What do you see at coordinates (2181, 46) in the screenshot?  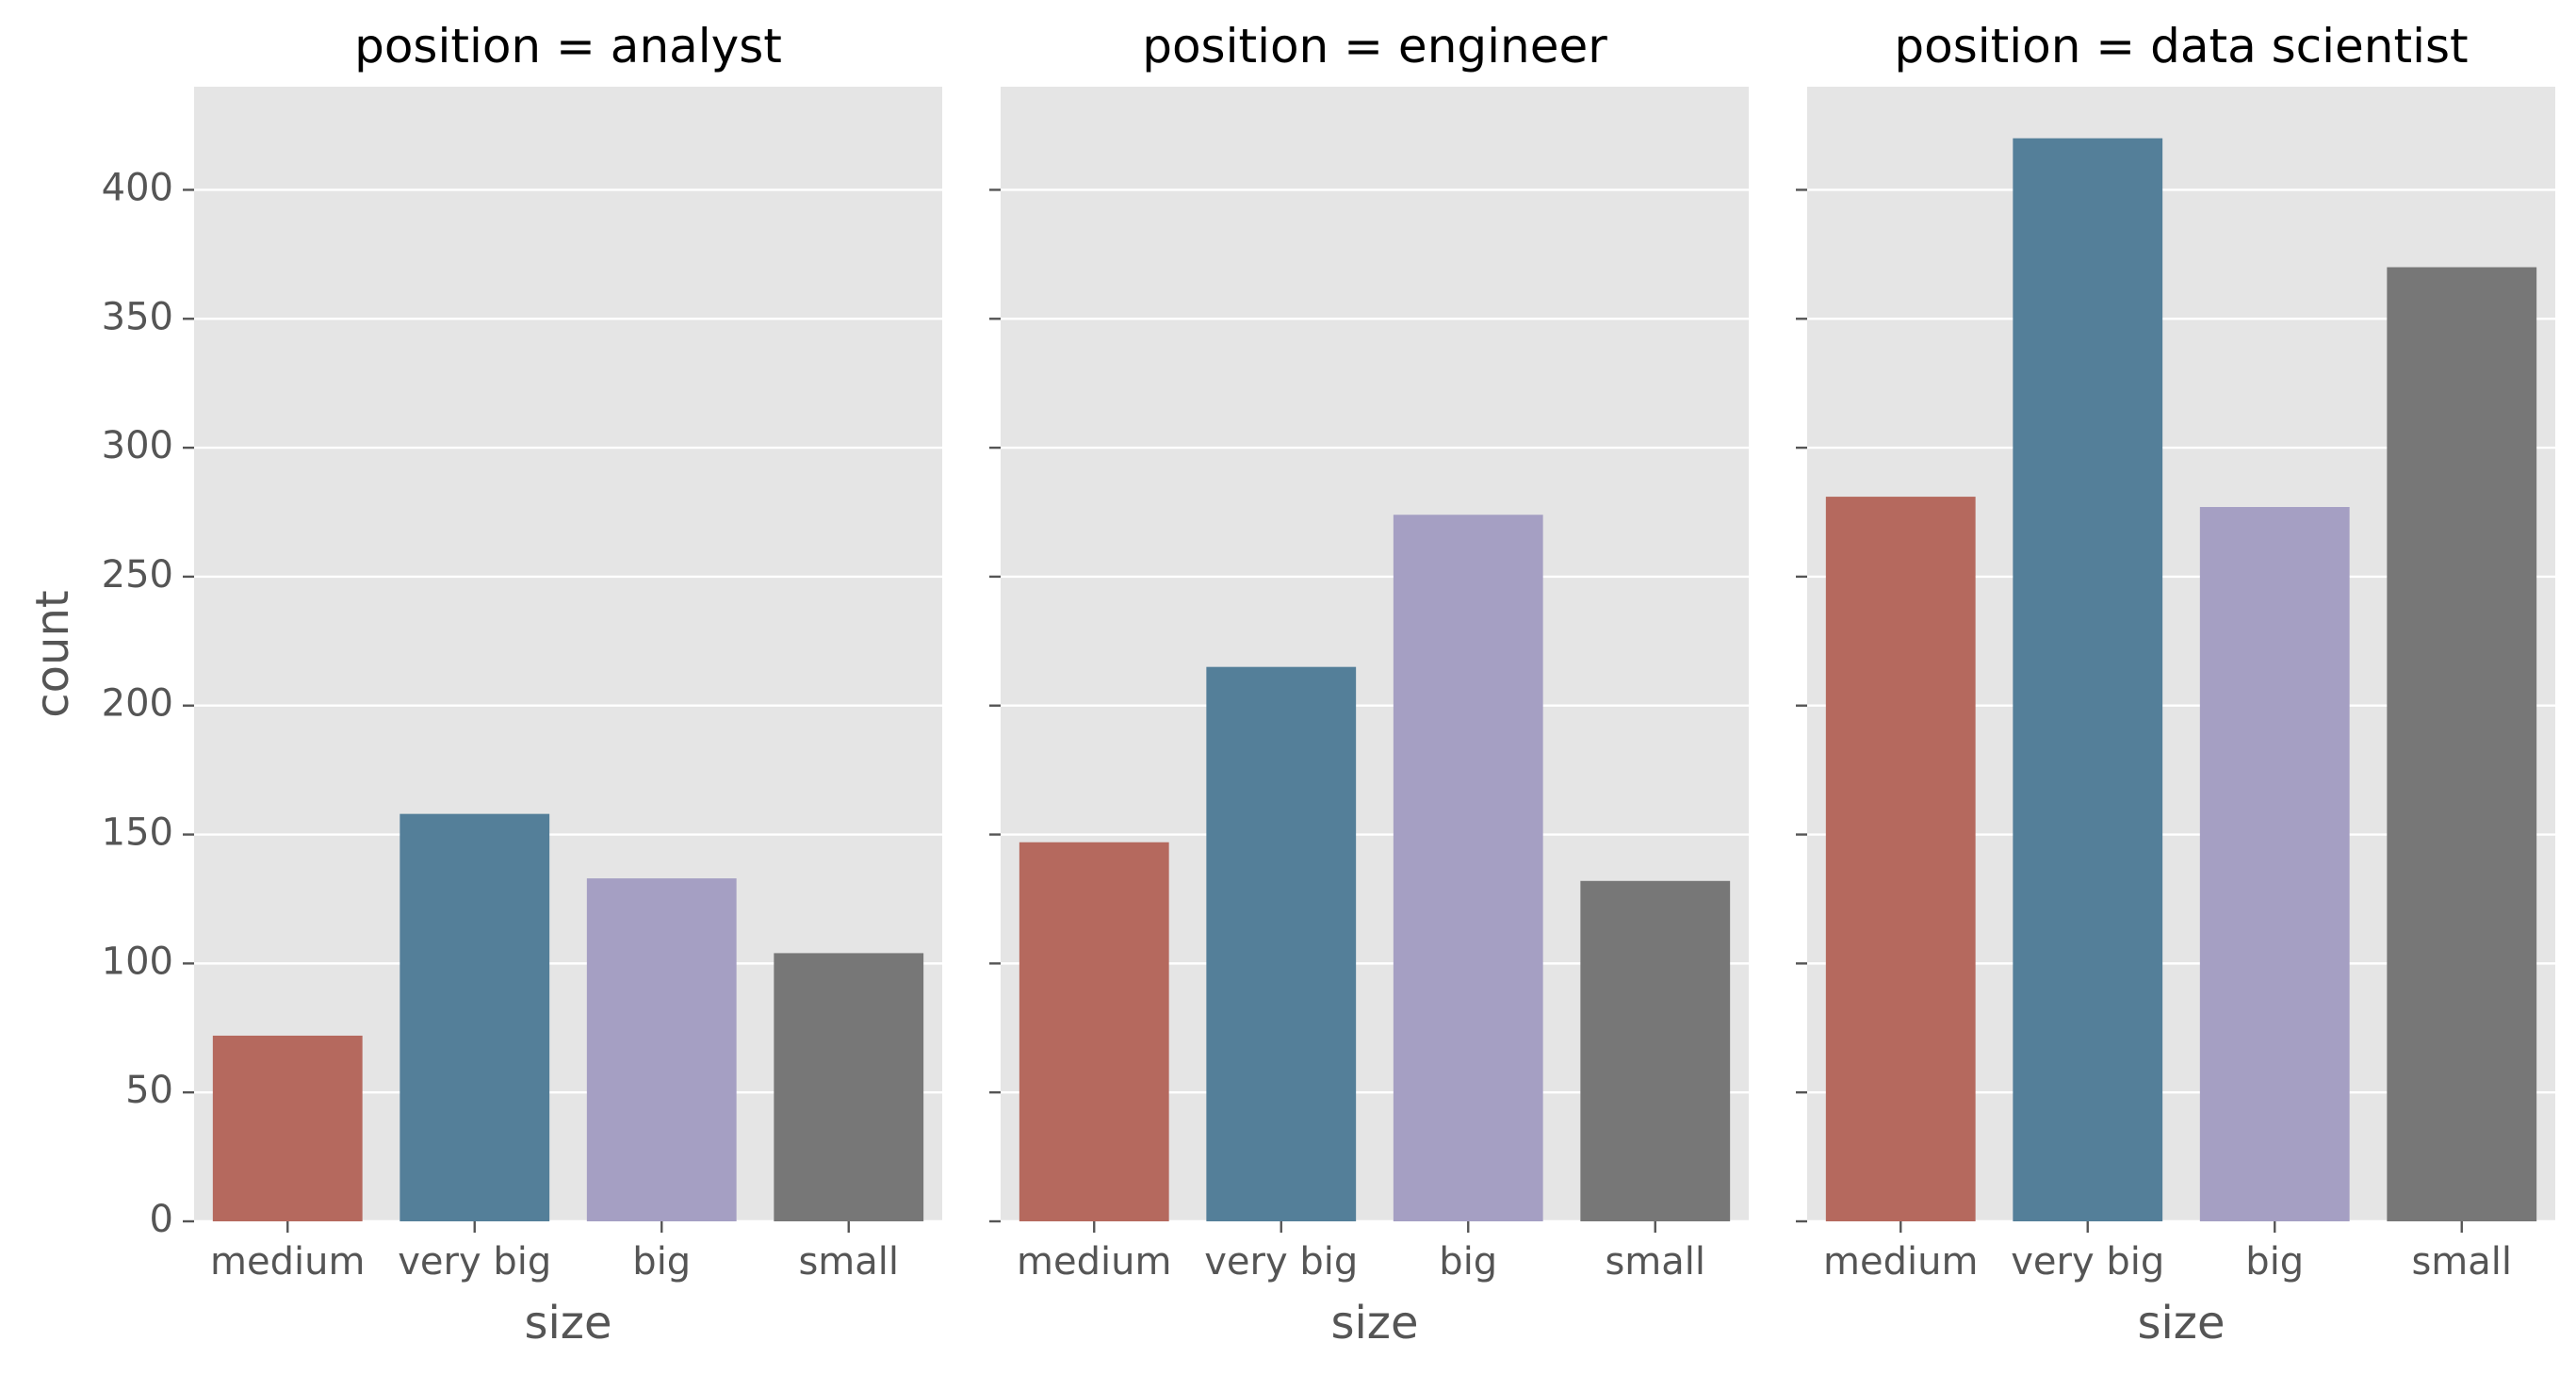 I see `panel-title: position = data scientist` at bounding box center [2181, 46].